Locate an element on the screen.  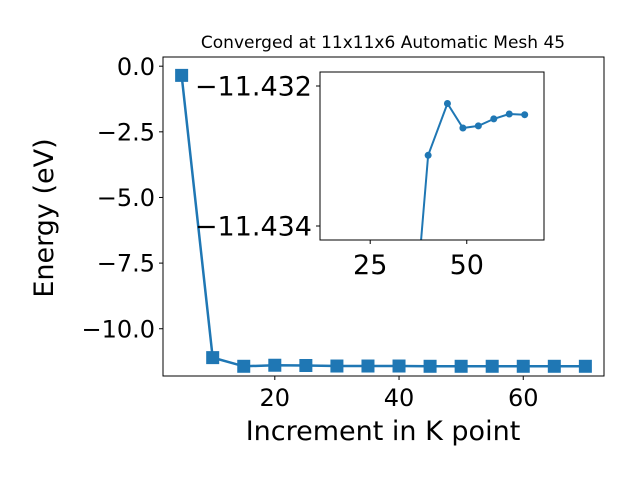
inset-y-tick-label: −11.434 is located at coordinates (253, 227).